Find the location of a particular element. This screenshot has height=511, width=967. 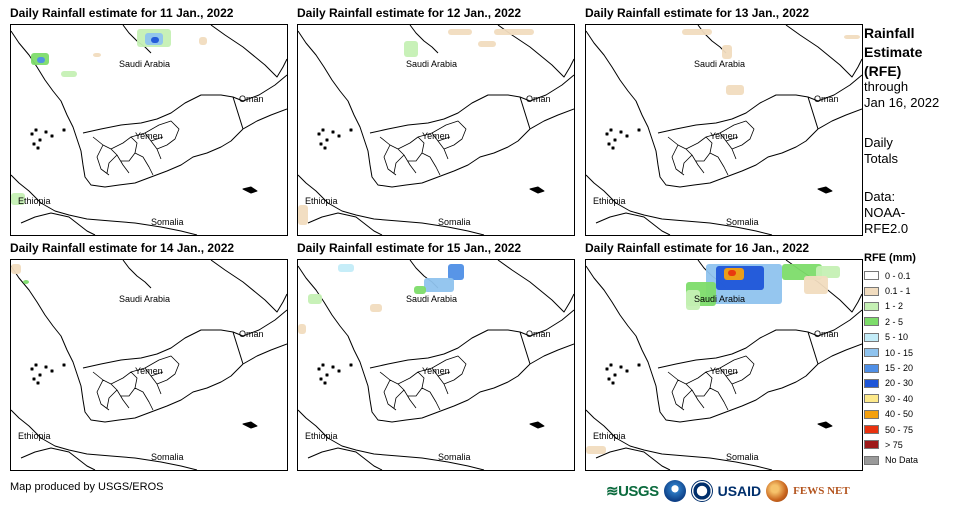

sidebar-title-line: Estimate is located at coordinates (893, 52).